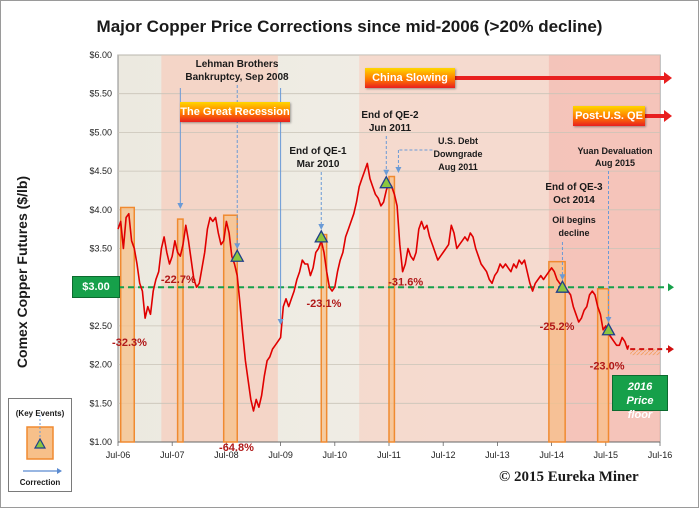  I want to click on annotation-oil-2: decline, so click(573, 233).